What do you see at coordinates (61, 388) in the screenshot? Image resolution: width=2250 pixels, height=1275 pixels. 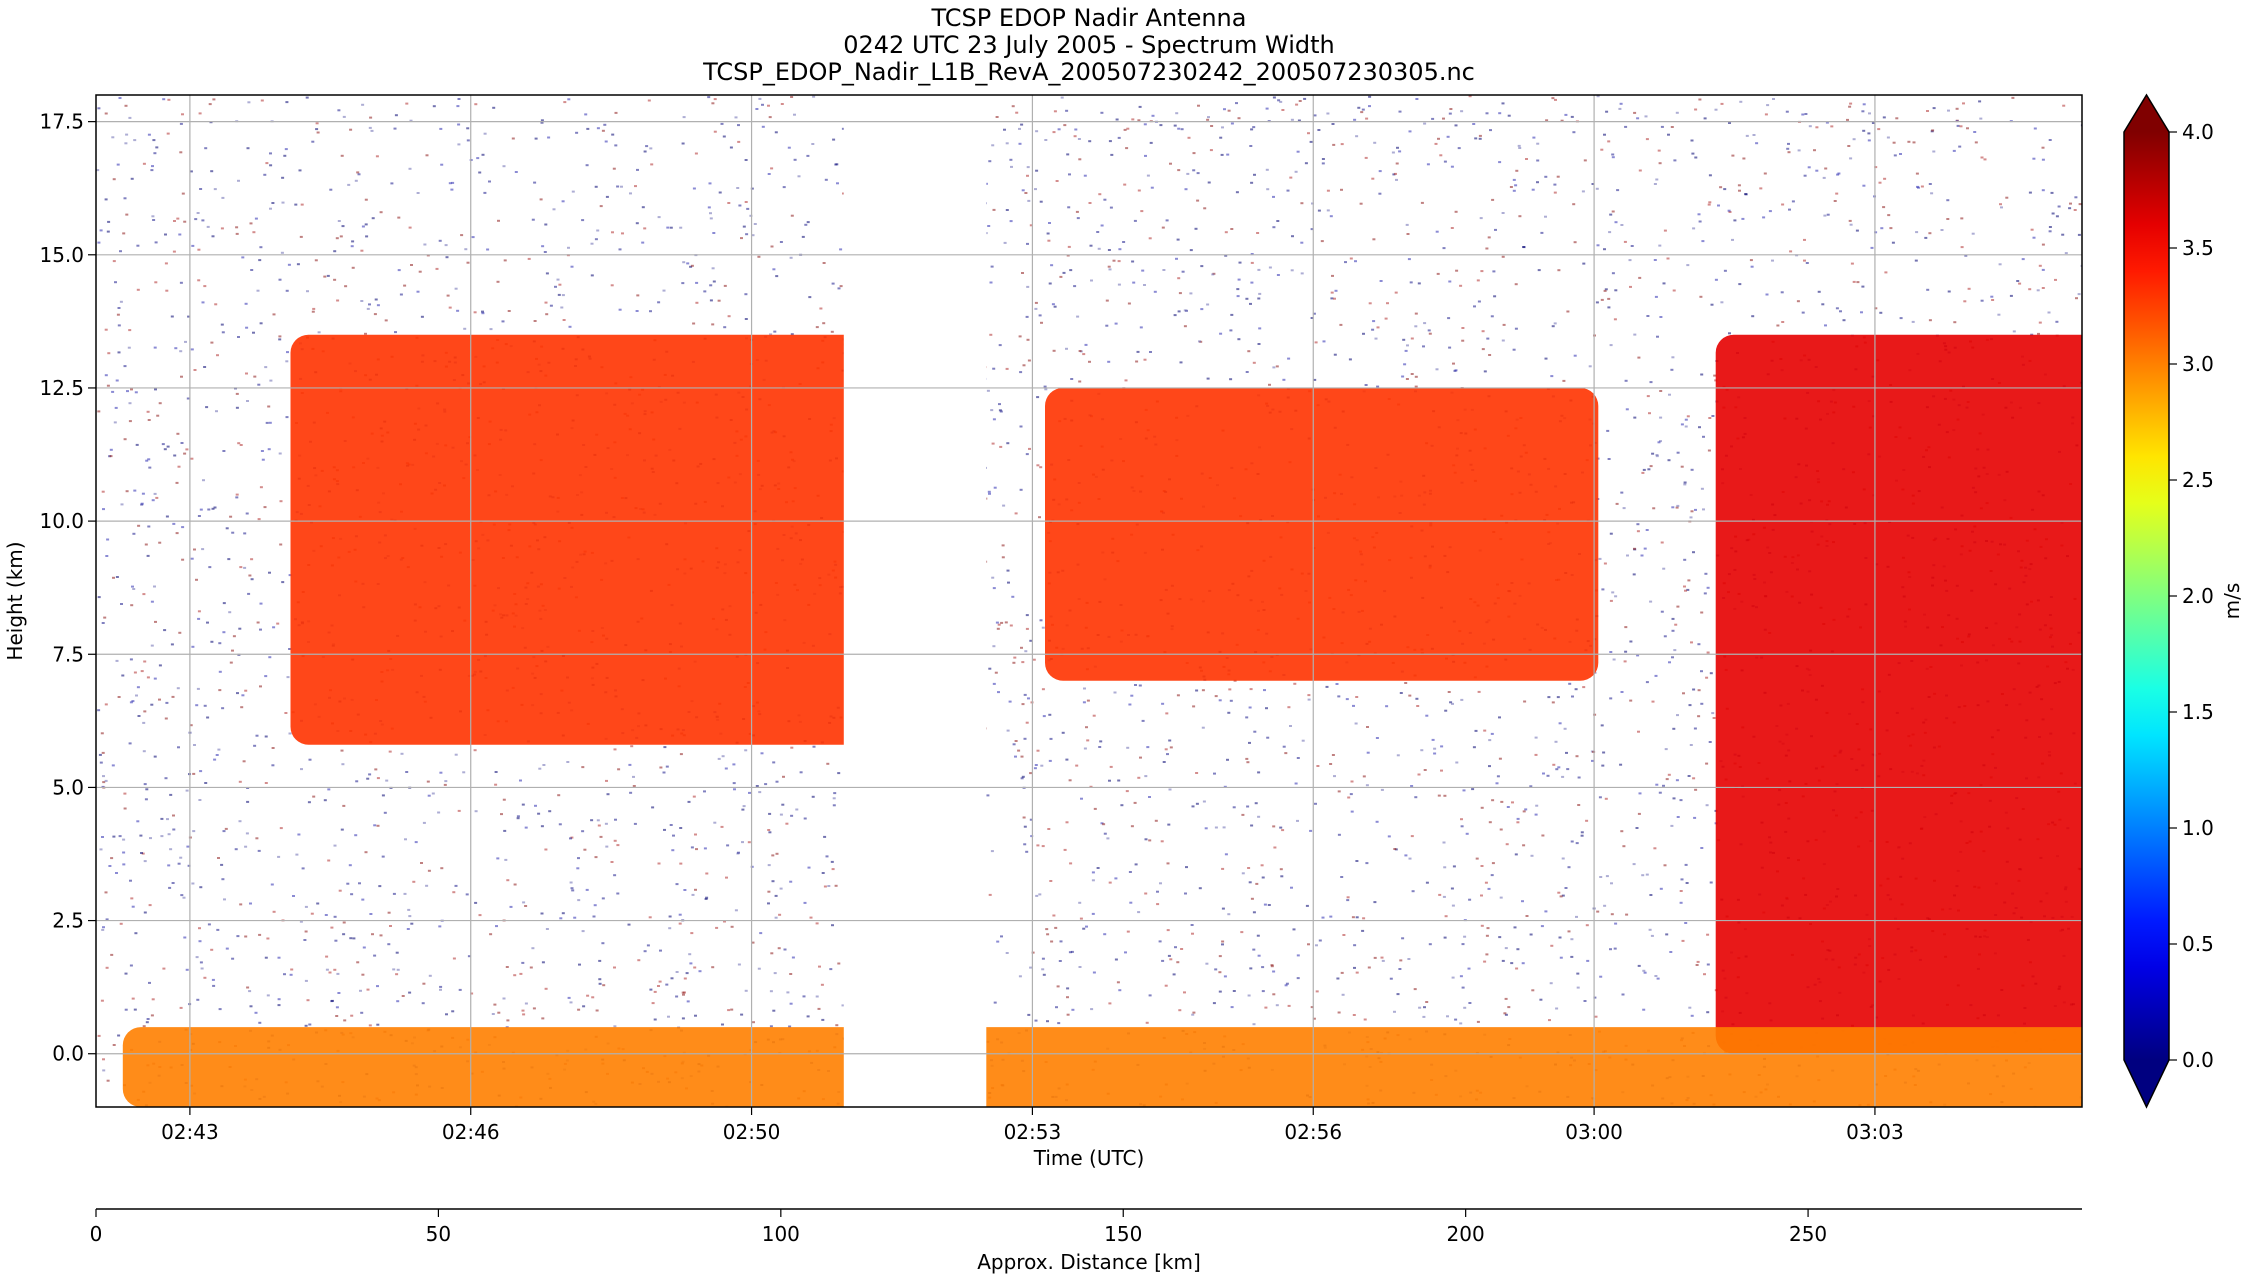 I see `y-tick-label: 12.5` at bounding box center [61, 388].